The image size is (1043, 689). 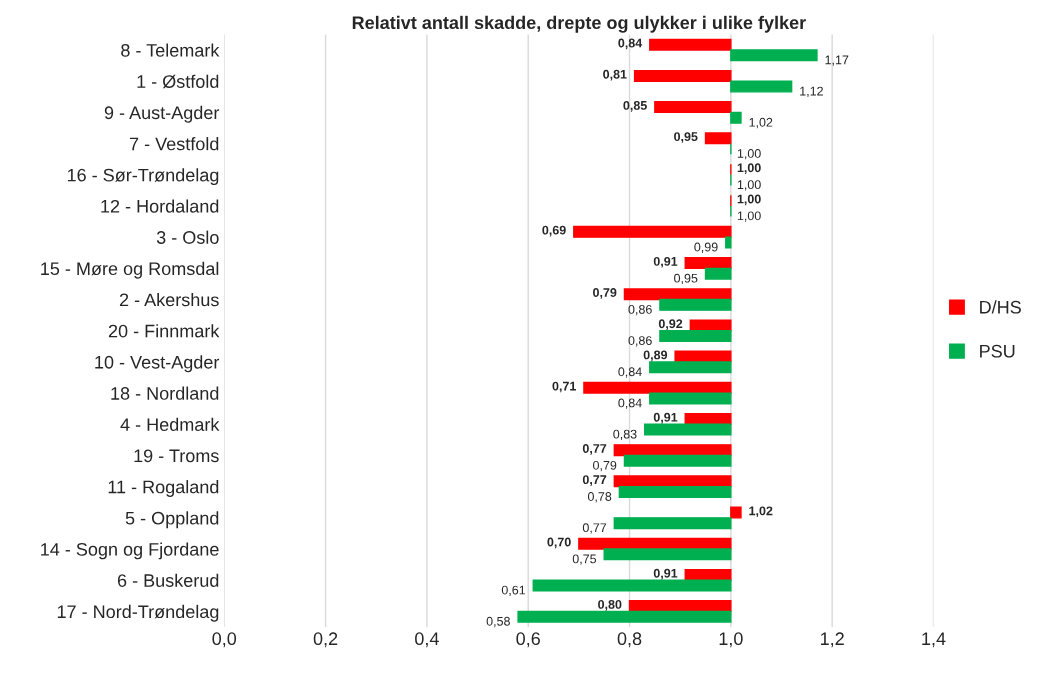 I want to click on data-label: 0,81, so click(x=615, y=75).